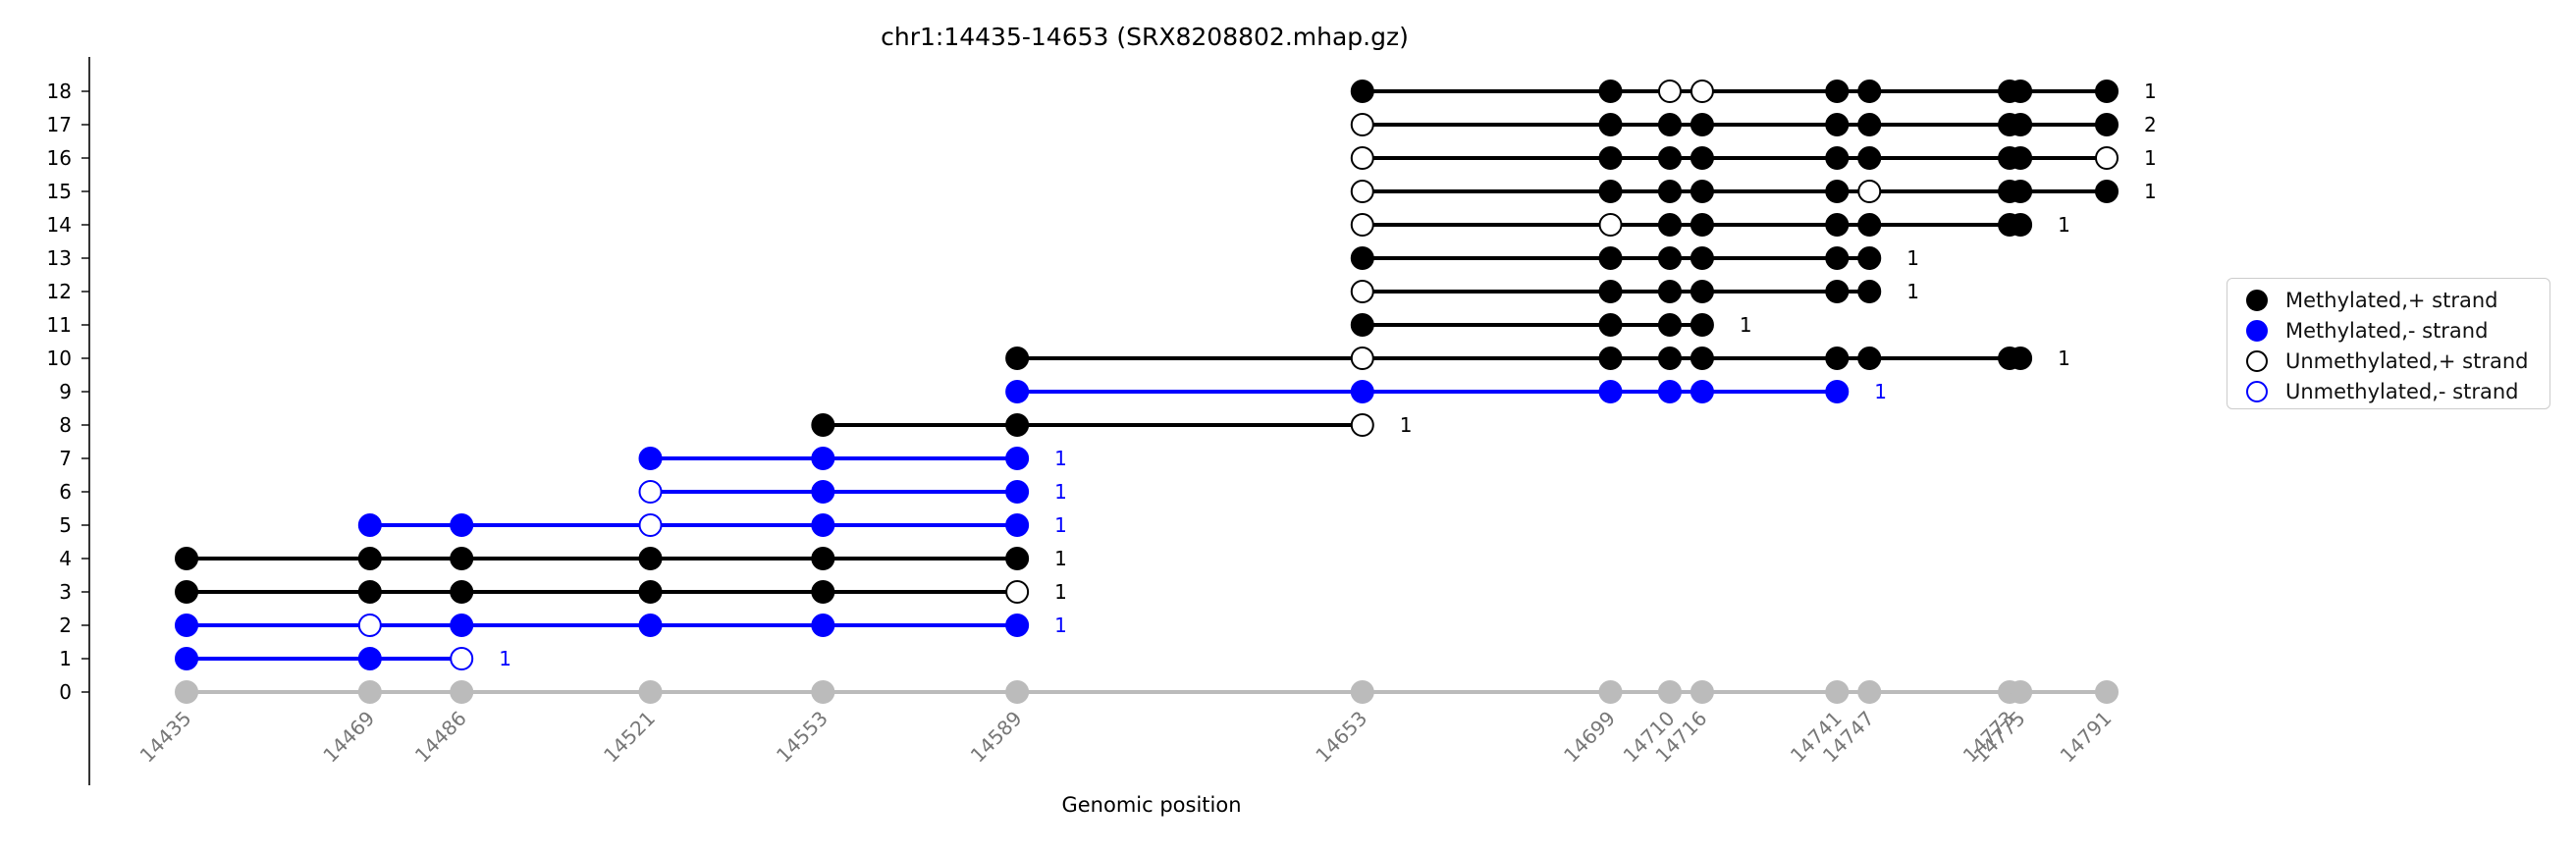 This screenshot has height=854, width=2576. Describe the element at coordinates (65, 692) in the screenshot. I see `y-tick-label: 0` at that location.